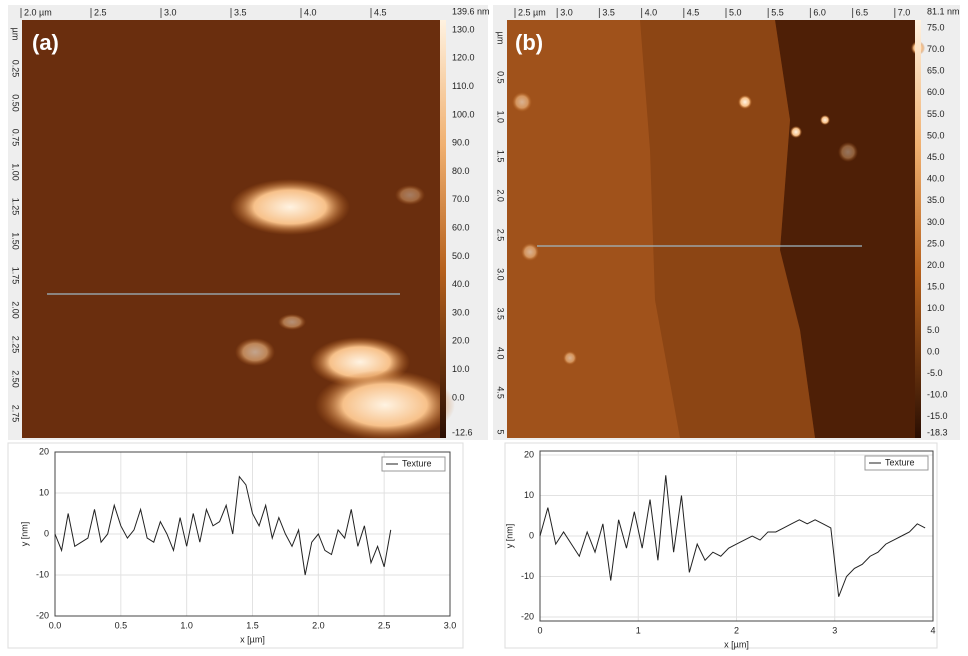 The width and height of the screenshot is (968, 656). What do you see at coordinates (735, 12) in the screenshot?
I see `ruler-label: 5.0` at bounding box center [735, 12].